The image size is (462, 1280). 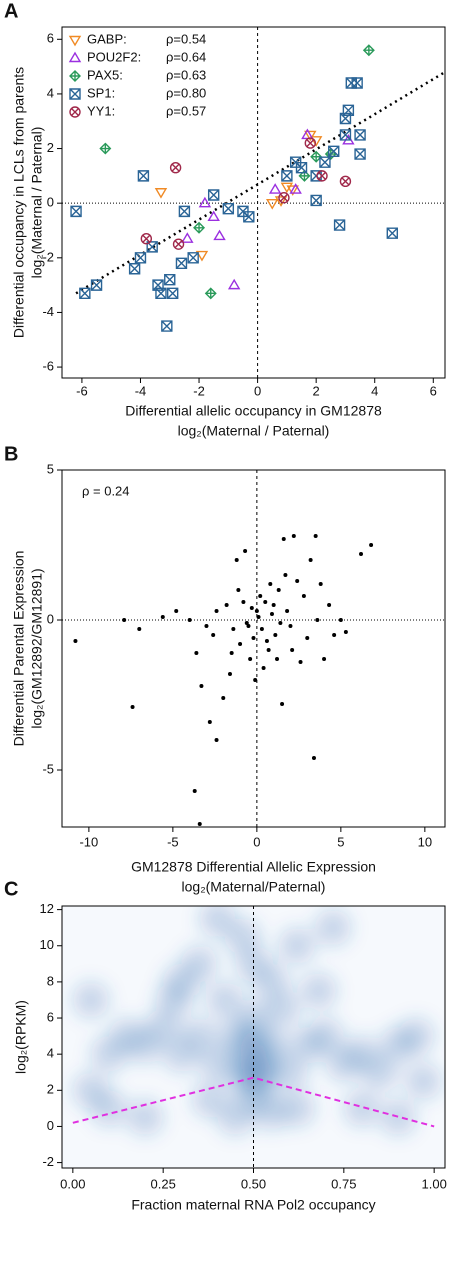 I want to click on x-tick-label: -4, so click(x=141, y=390).